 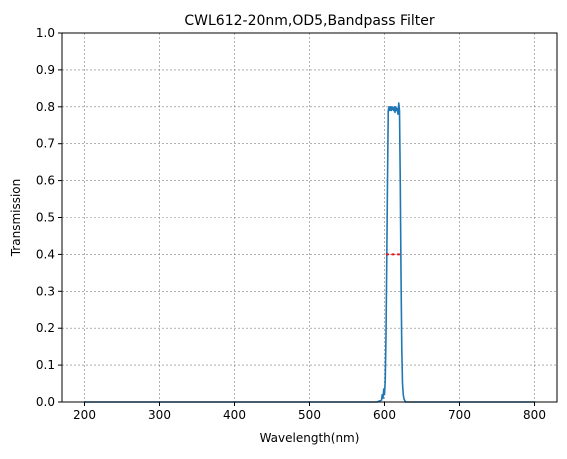 What do you see at coordinates (309, 21) in the screenshot?
I see `chart-title: CWL612-20nm,OD5,Bandpass Filter` at bounding box center [309, 21].